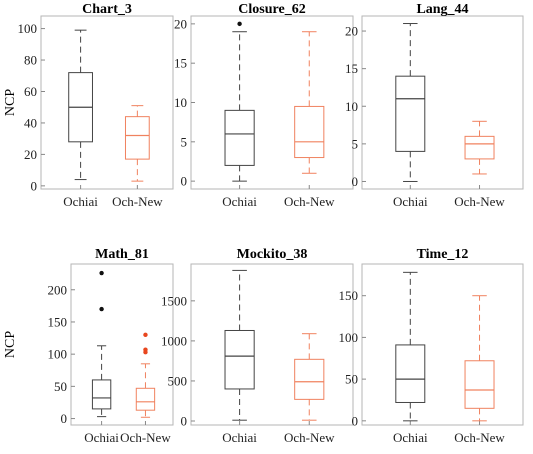 This screenshot has height=454, width=533. I want to click on y-tick-label: 80, so click(30, 60).